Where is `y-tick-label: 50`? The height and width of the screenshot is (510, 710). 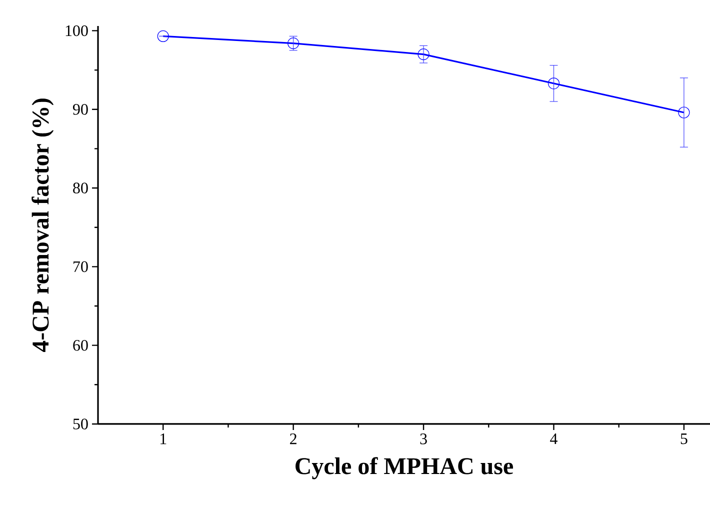
y-tick-label: 50 is located at coordinates (80, 424).